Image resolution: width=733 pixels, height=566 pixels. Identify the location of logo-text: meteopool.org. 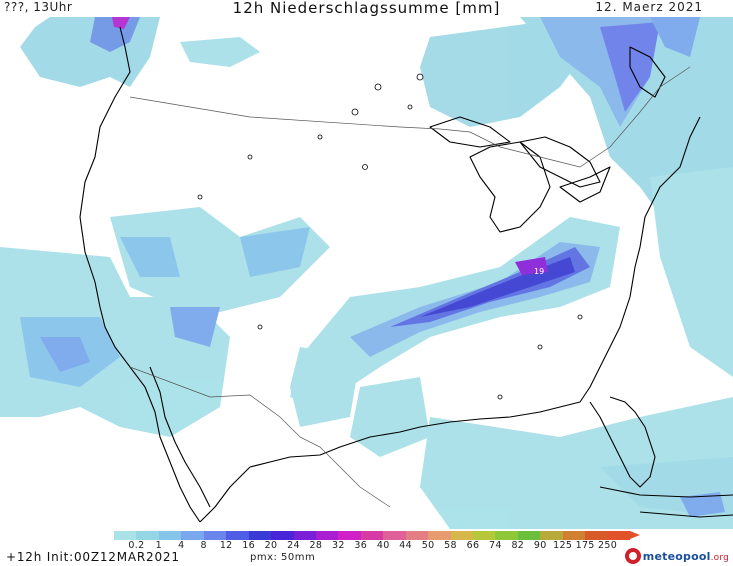
(686, 556).